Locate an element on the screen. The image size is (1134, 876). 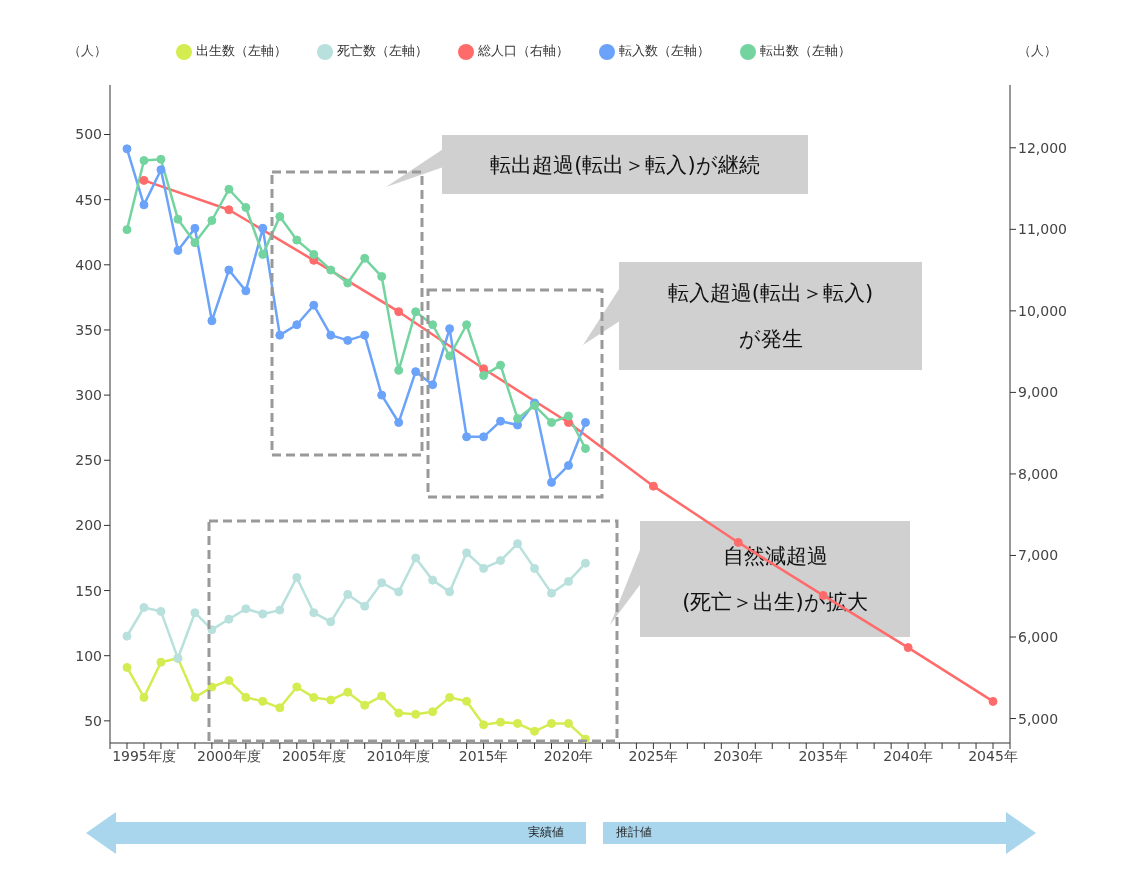
x-tick-label: 2035年 is located at coordinates (823, 755).